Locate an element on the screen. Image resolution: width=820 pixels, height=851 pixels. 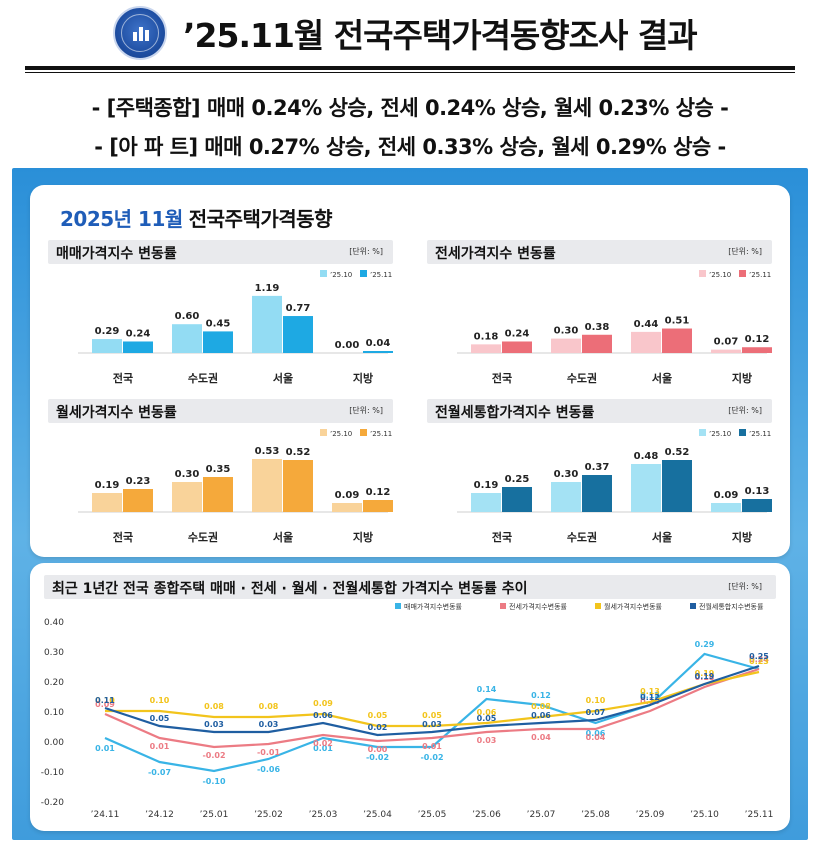
y-tick-label: 0.40 is located at coordinates (54, 623).